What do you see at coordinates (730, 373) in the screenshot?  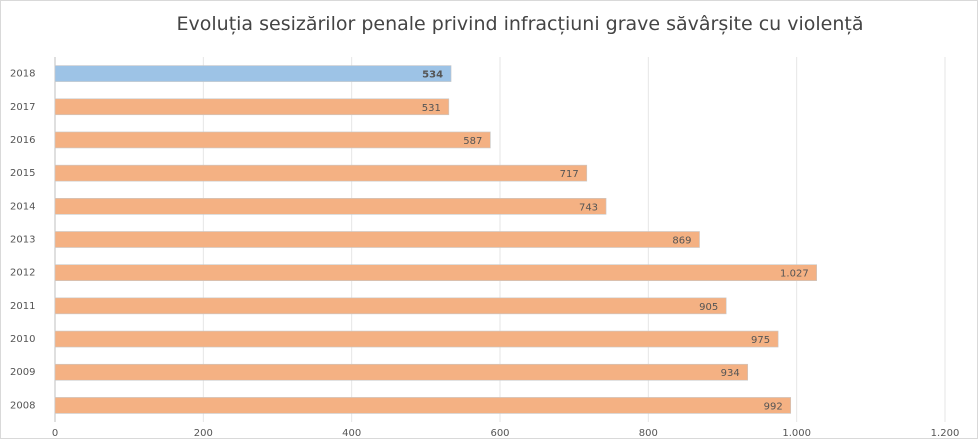 I see `value-label: 934` at bounding box center [730, 373].